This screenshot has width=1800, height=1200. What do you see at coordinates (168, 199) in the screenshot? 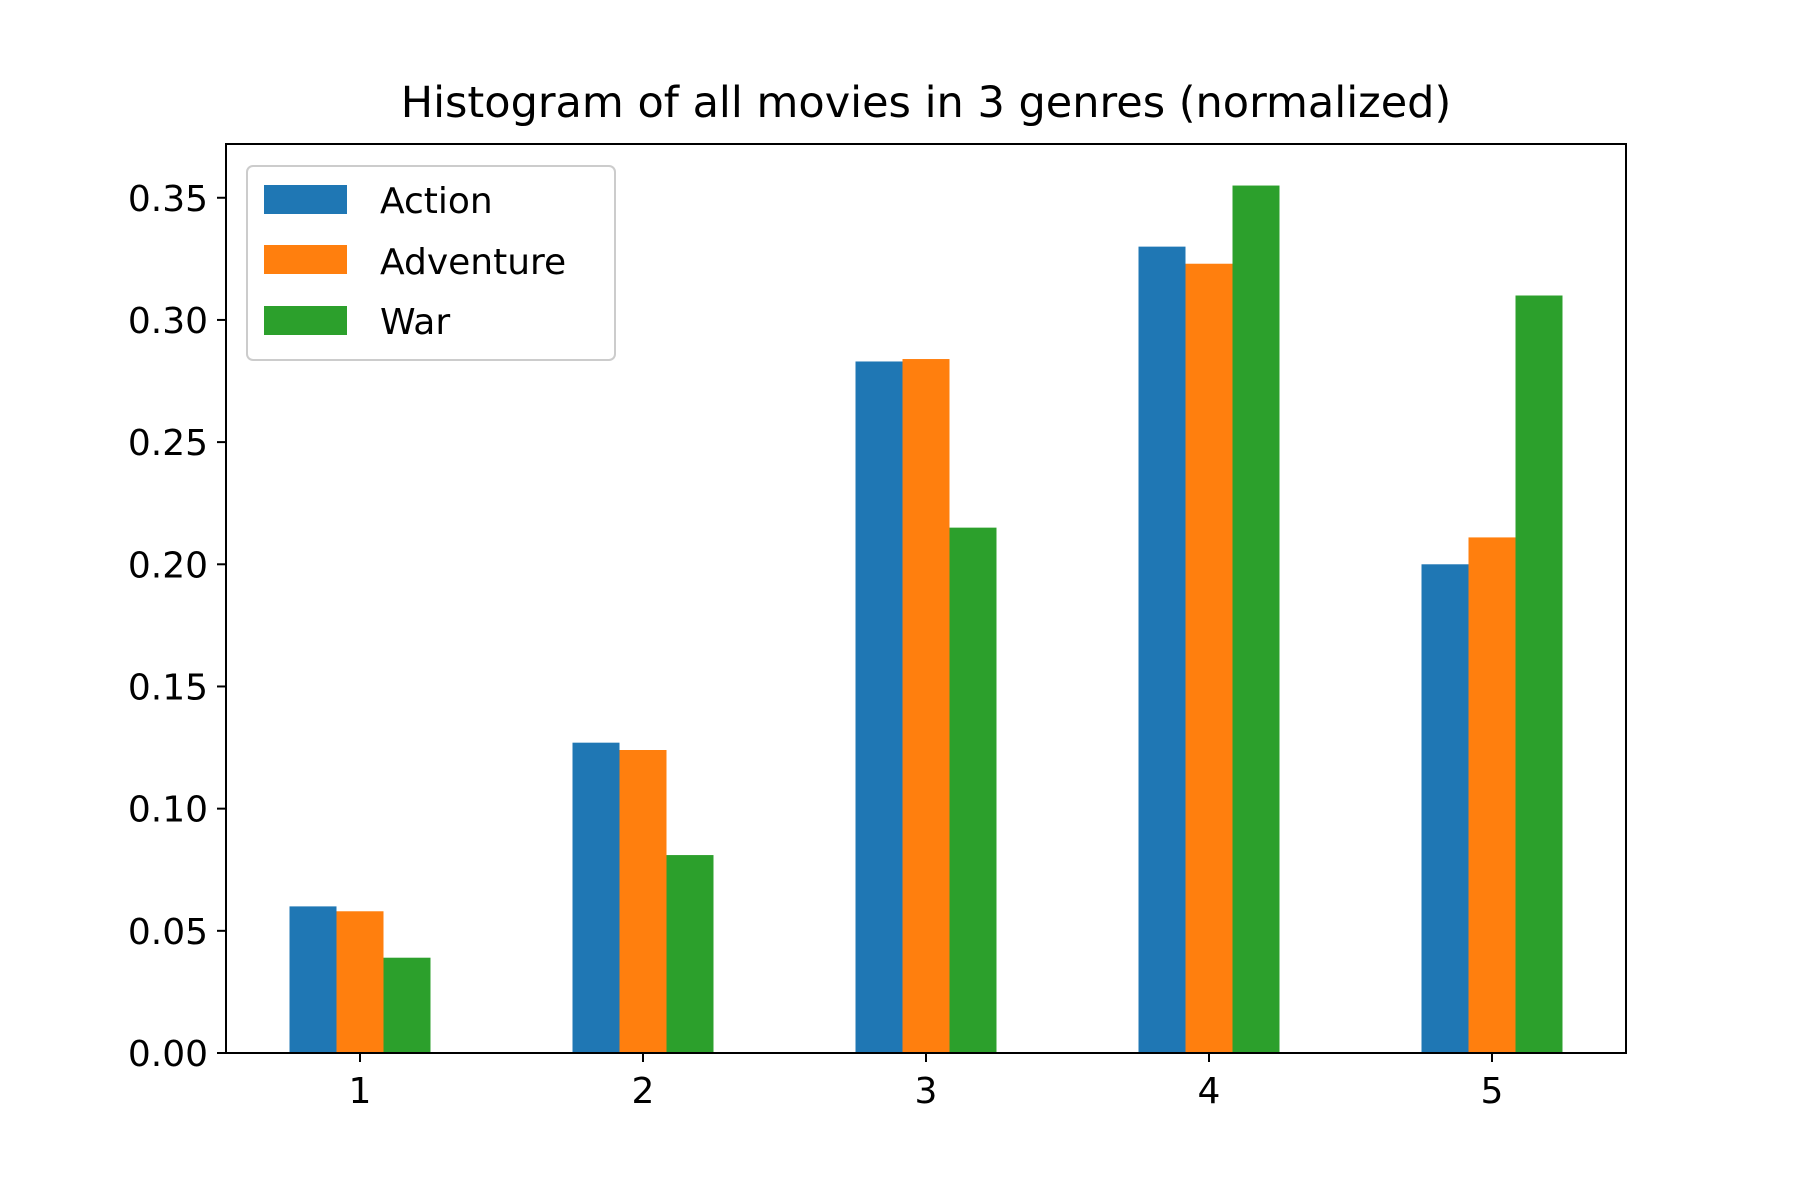
I see `y-tick-label: 0.35` at bounding box center [168, 199].